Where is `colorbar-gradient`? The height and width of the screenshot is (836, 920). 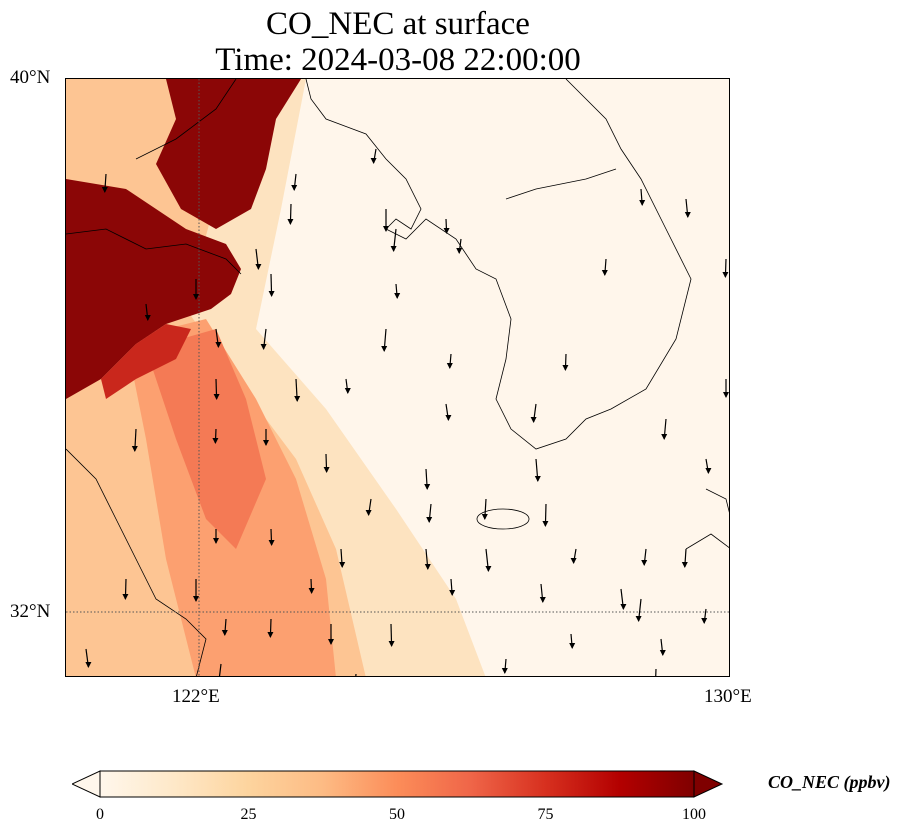 colorbar-gradient is located at coordinates (397, 784).